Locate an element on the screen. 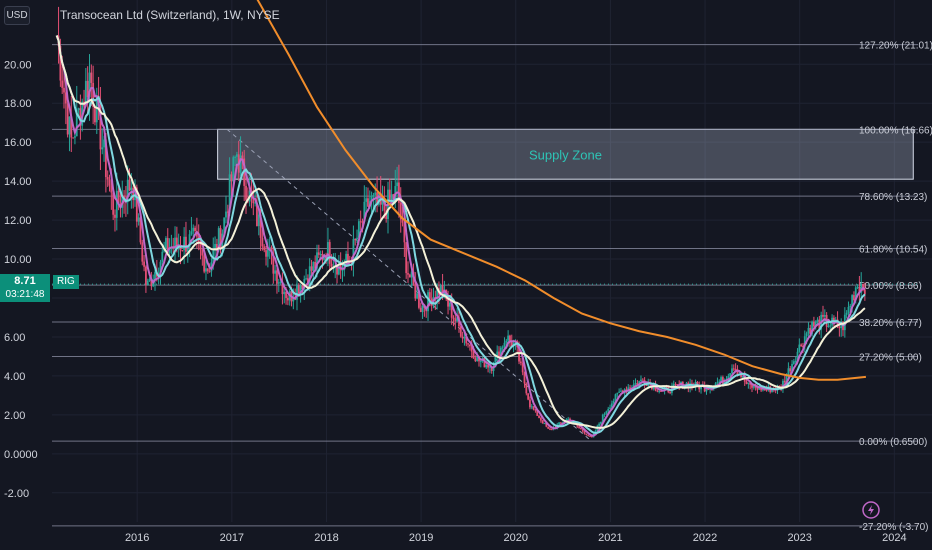 This screenshot has width=932, height=550. x-axis-tick-label: 2022 is located at coordinates (705, 538).